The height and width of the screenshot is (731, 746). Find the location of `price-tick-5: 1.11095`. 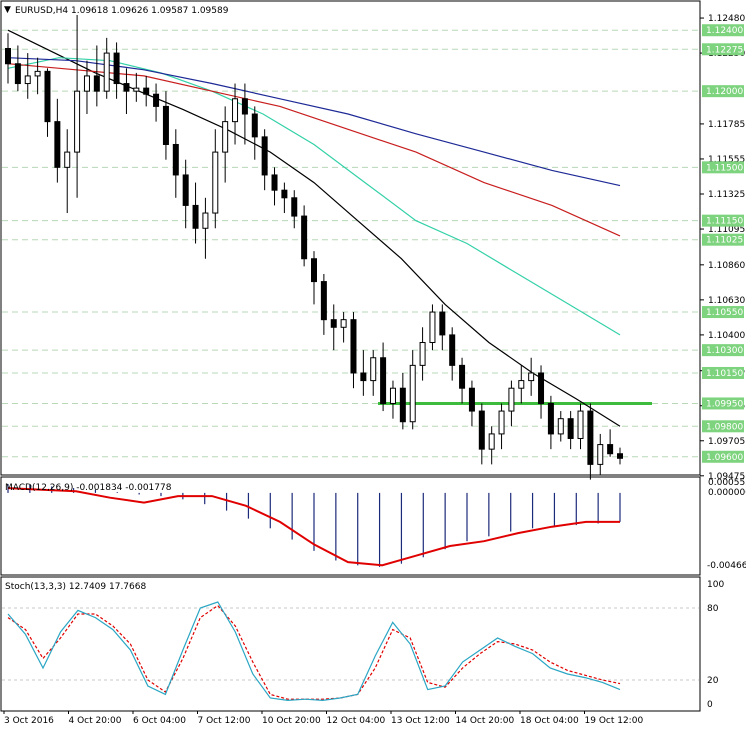

price-tick-5: 1.11095 is located at coordinates (726, 230).